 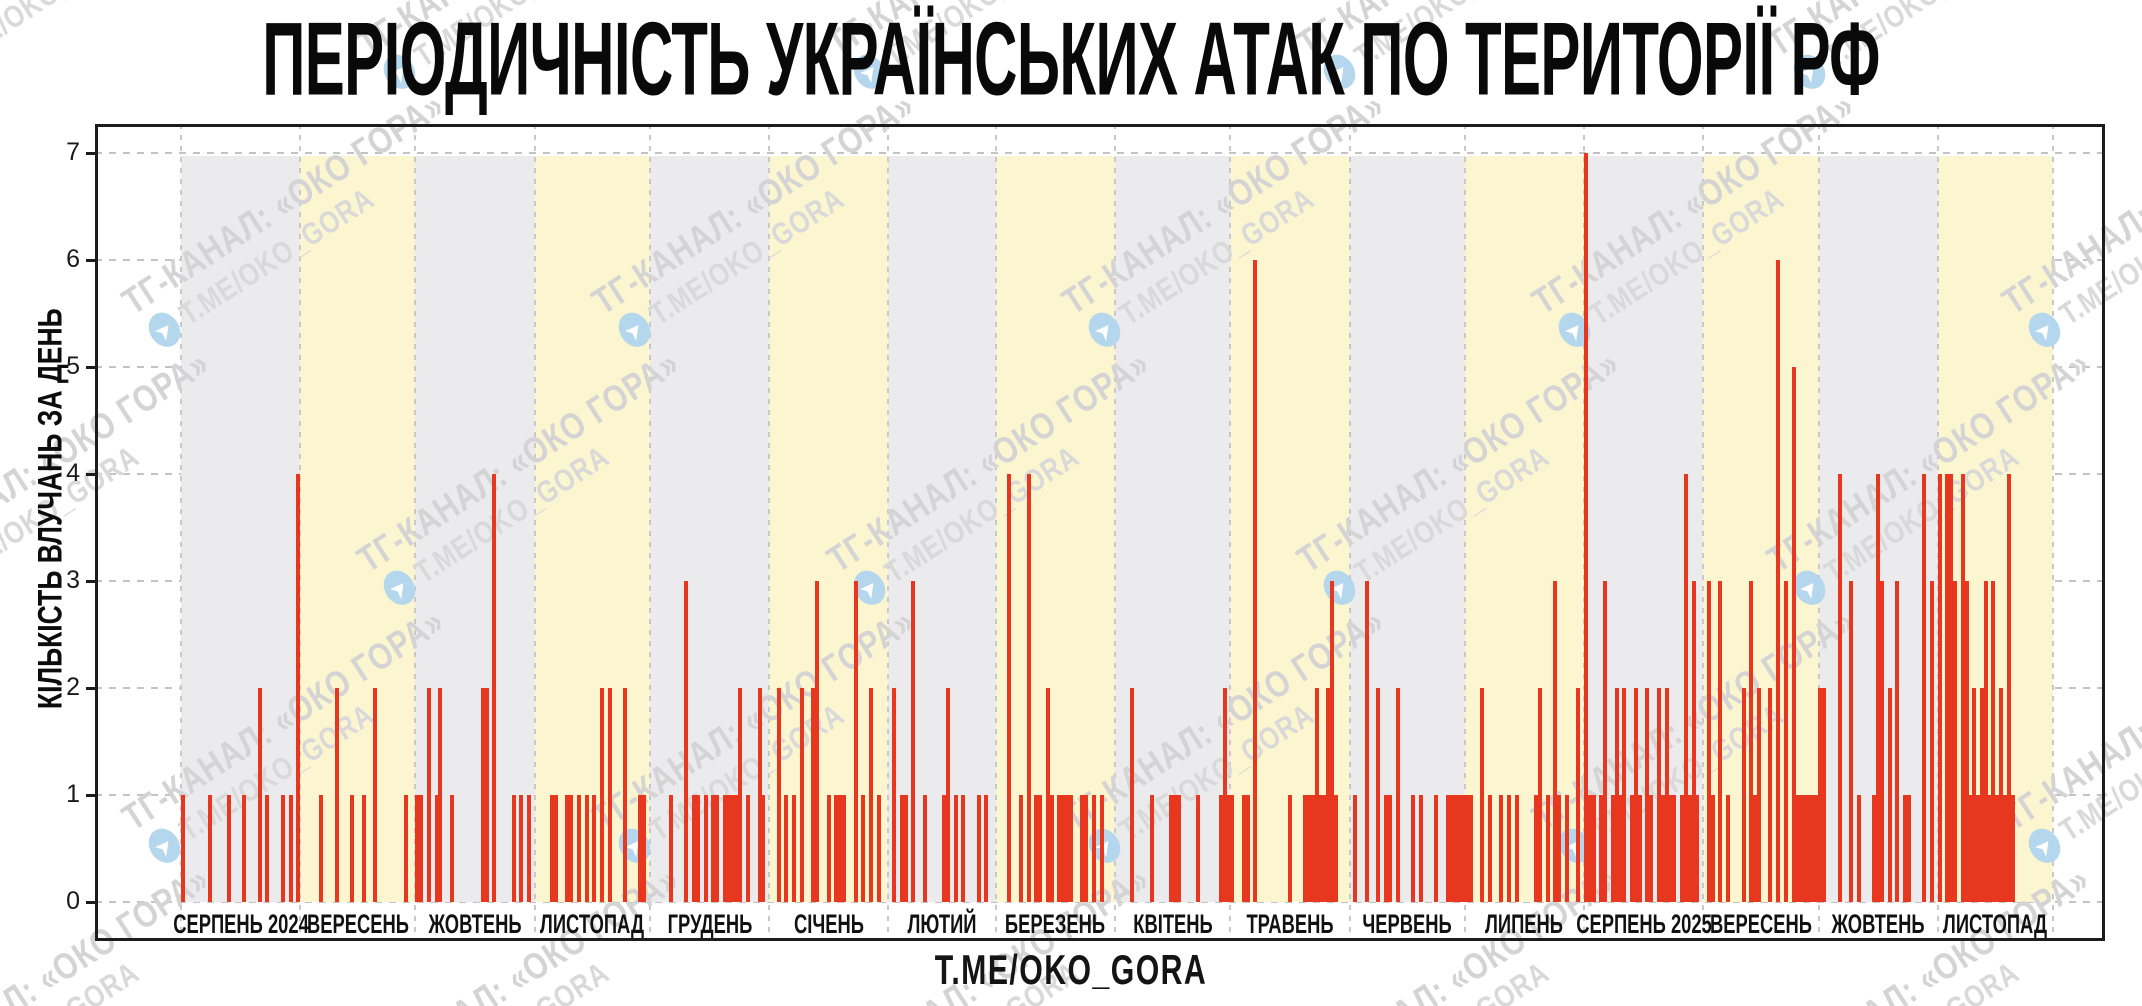 What do you see at coordinates (1995, 924) in the screenshot?
I see `month-label: ЛИСТОПАД` at bounding box center [1995, 924].